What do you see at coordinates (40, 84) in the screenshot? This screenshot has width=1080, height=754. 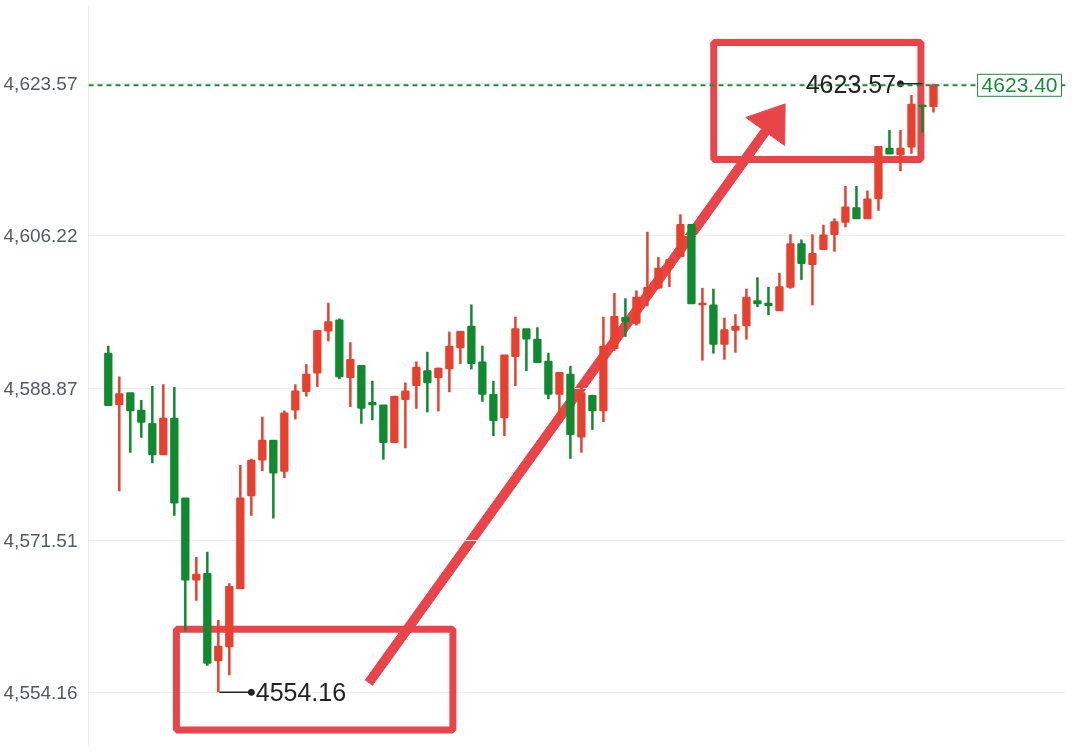 I see `y-tick-label: 4,623.57` at bounding box center [40, 84].